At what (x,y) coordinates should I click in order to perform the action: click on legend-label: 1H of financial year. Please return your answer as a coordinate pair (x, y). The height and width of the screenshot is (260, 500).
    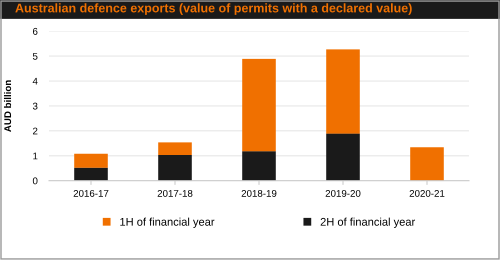
    Looking at the image, I should click on (167, 223).